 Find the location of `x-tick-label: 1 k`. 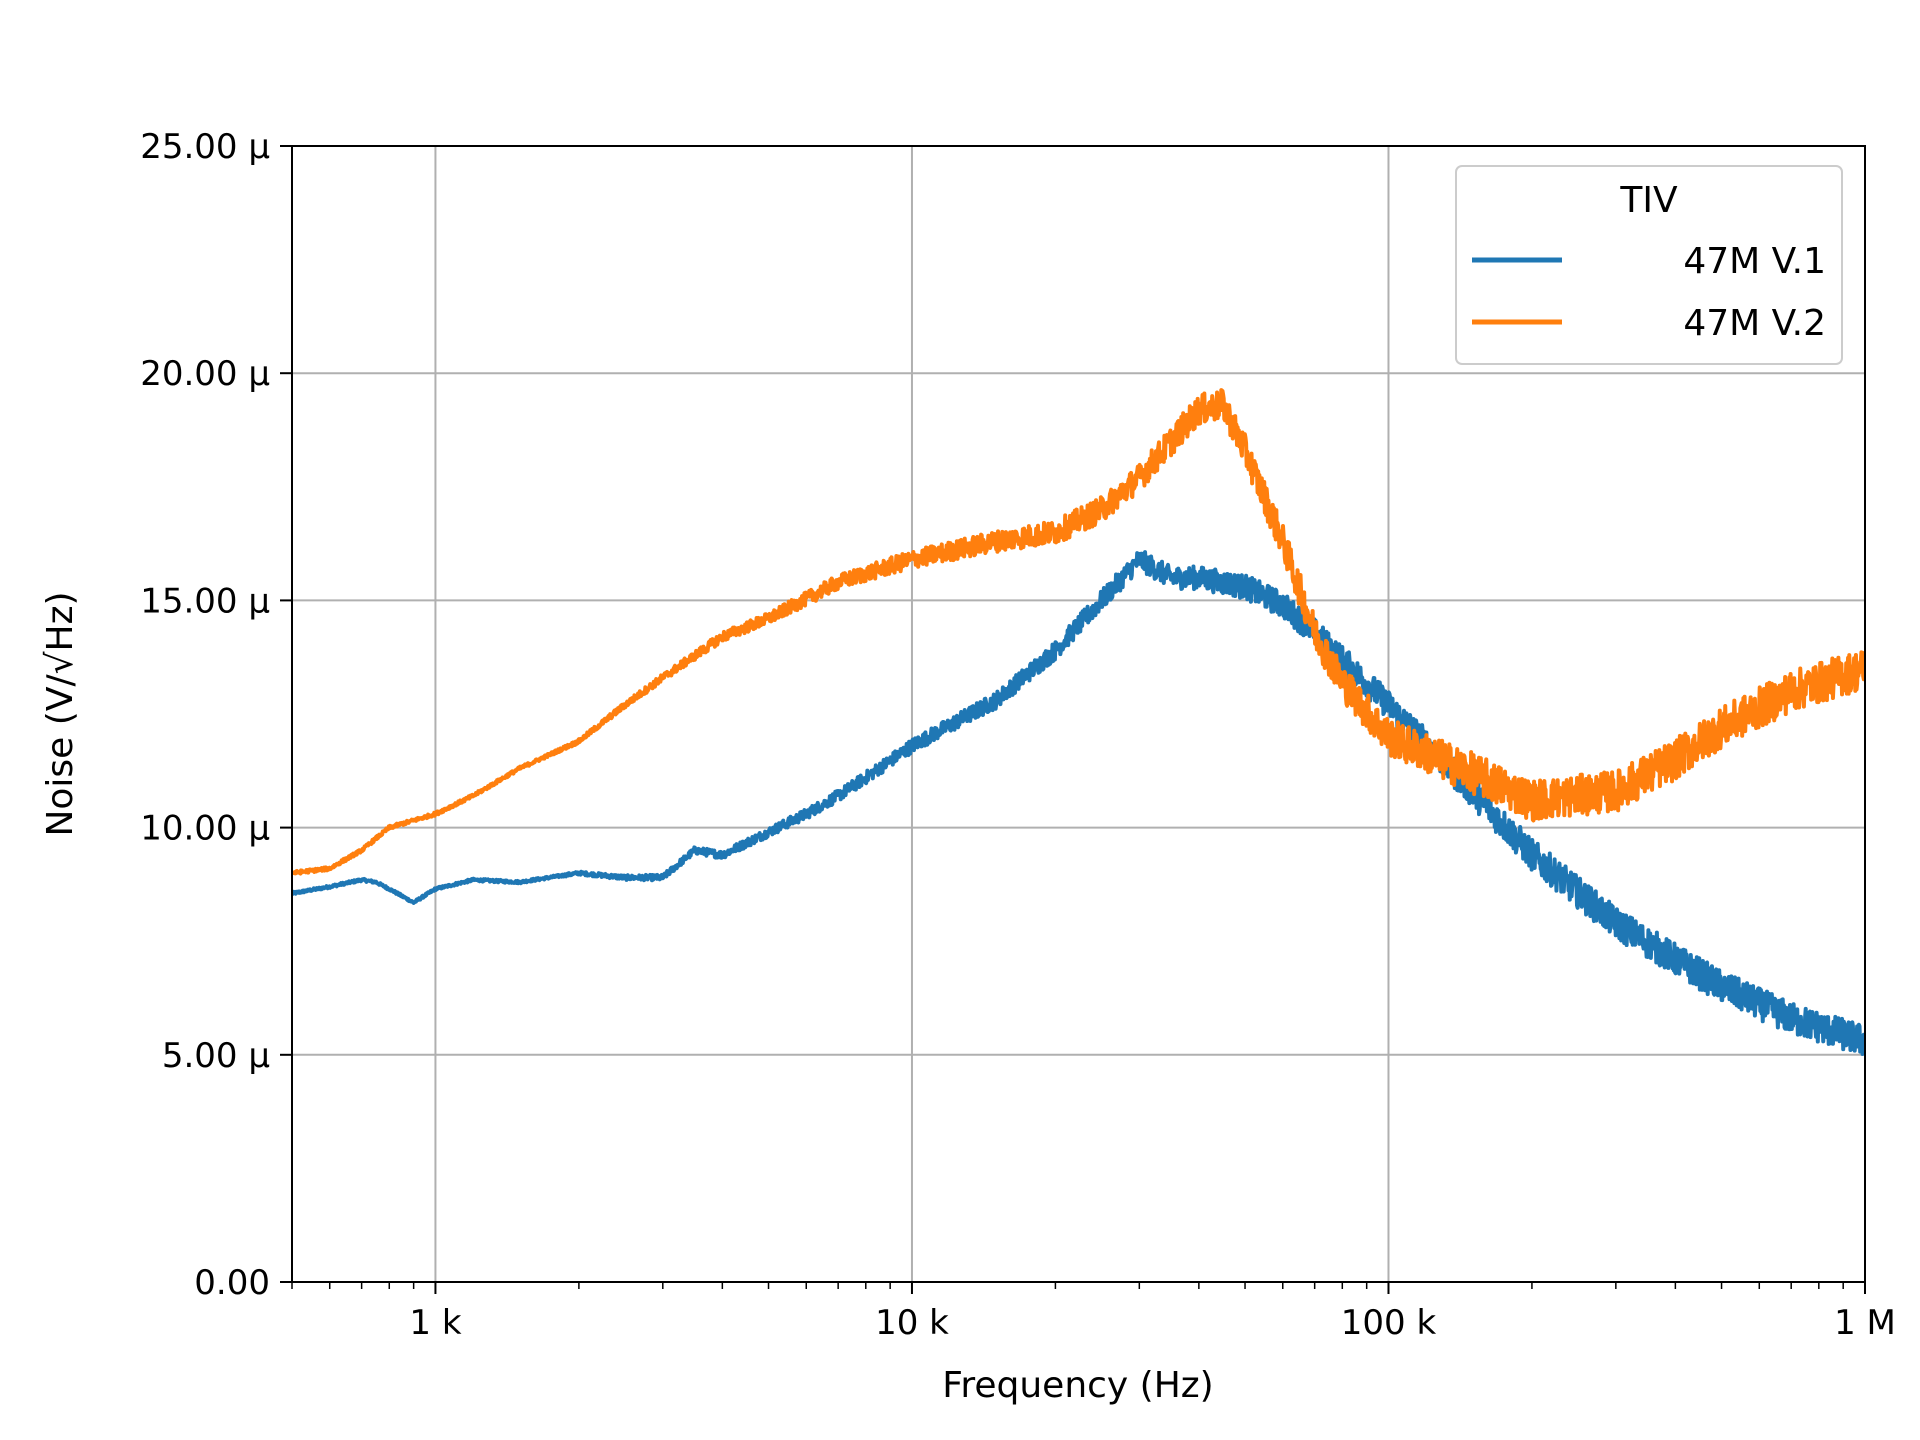

x-tick-label: 1 k is located at coordinates (435, 1323).